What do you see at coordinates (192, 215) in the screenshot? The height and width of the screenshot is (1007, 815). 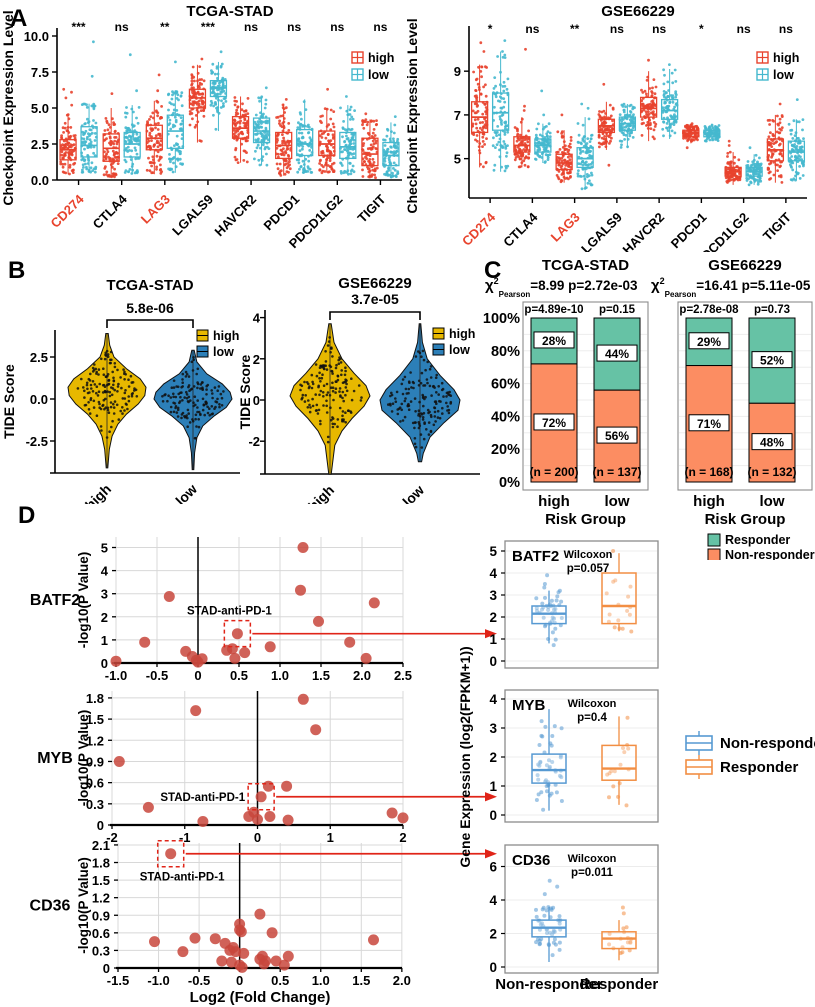 I see `gene-label-LGALS9: LGALS9` at bounding box center [192, 215].